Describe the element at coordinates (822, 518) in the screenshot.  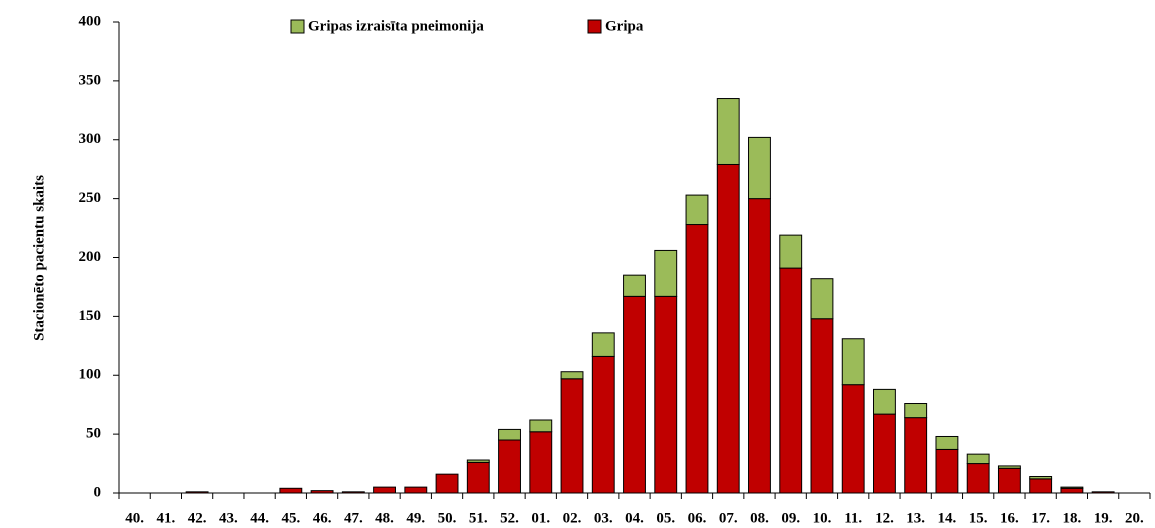
I see `x-tick-label: 10.` at that location.